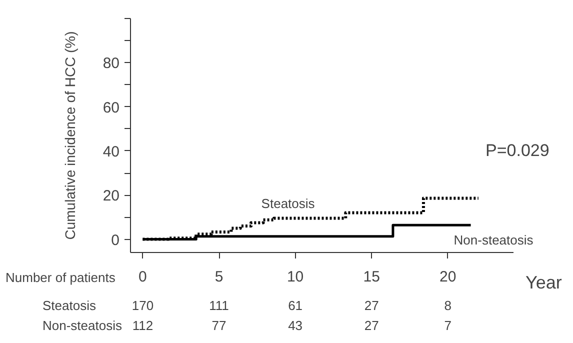 This screenshot has width=573, height=343. What do you see at coordinates (295, 277) in the screenshot?
I see `x-tick-label: 10` at bounding box center [295, 277].